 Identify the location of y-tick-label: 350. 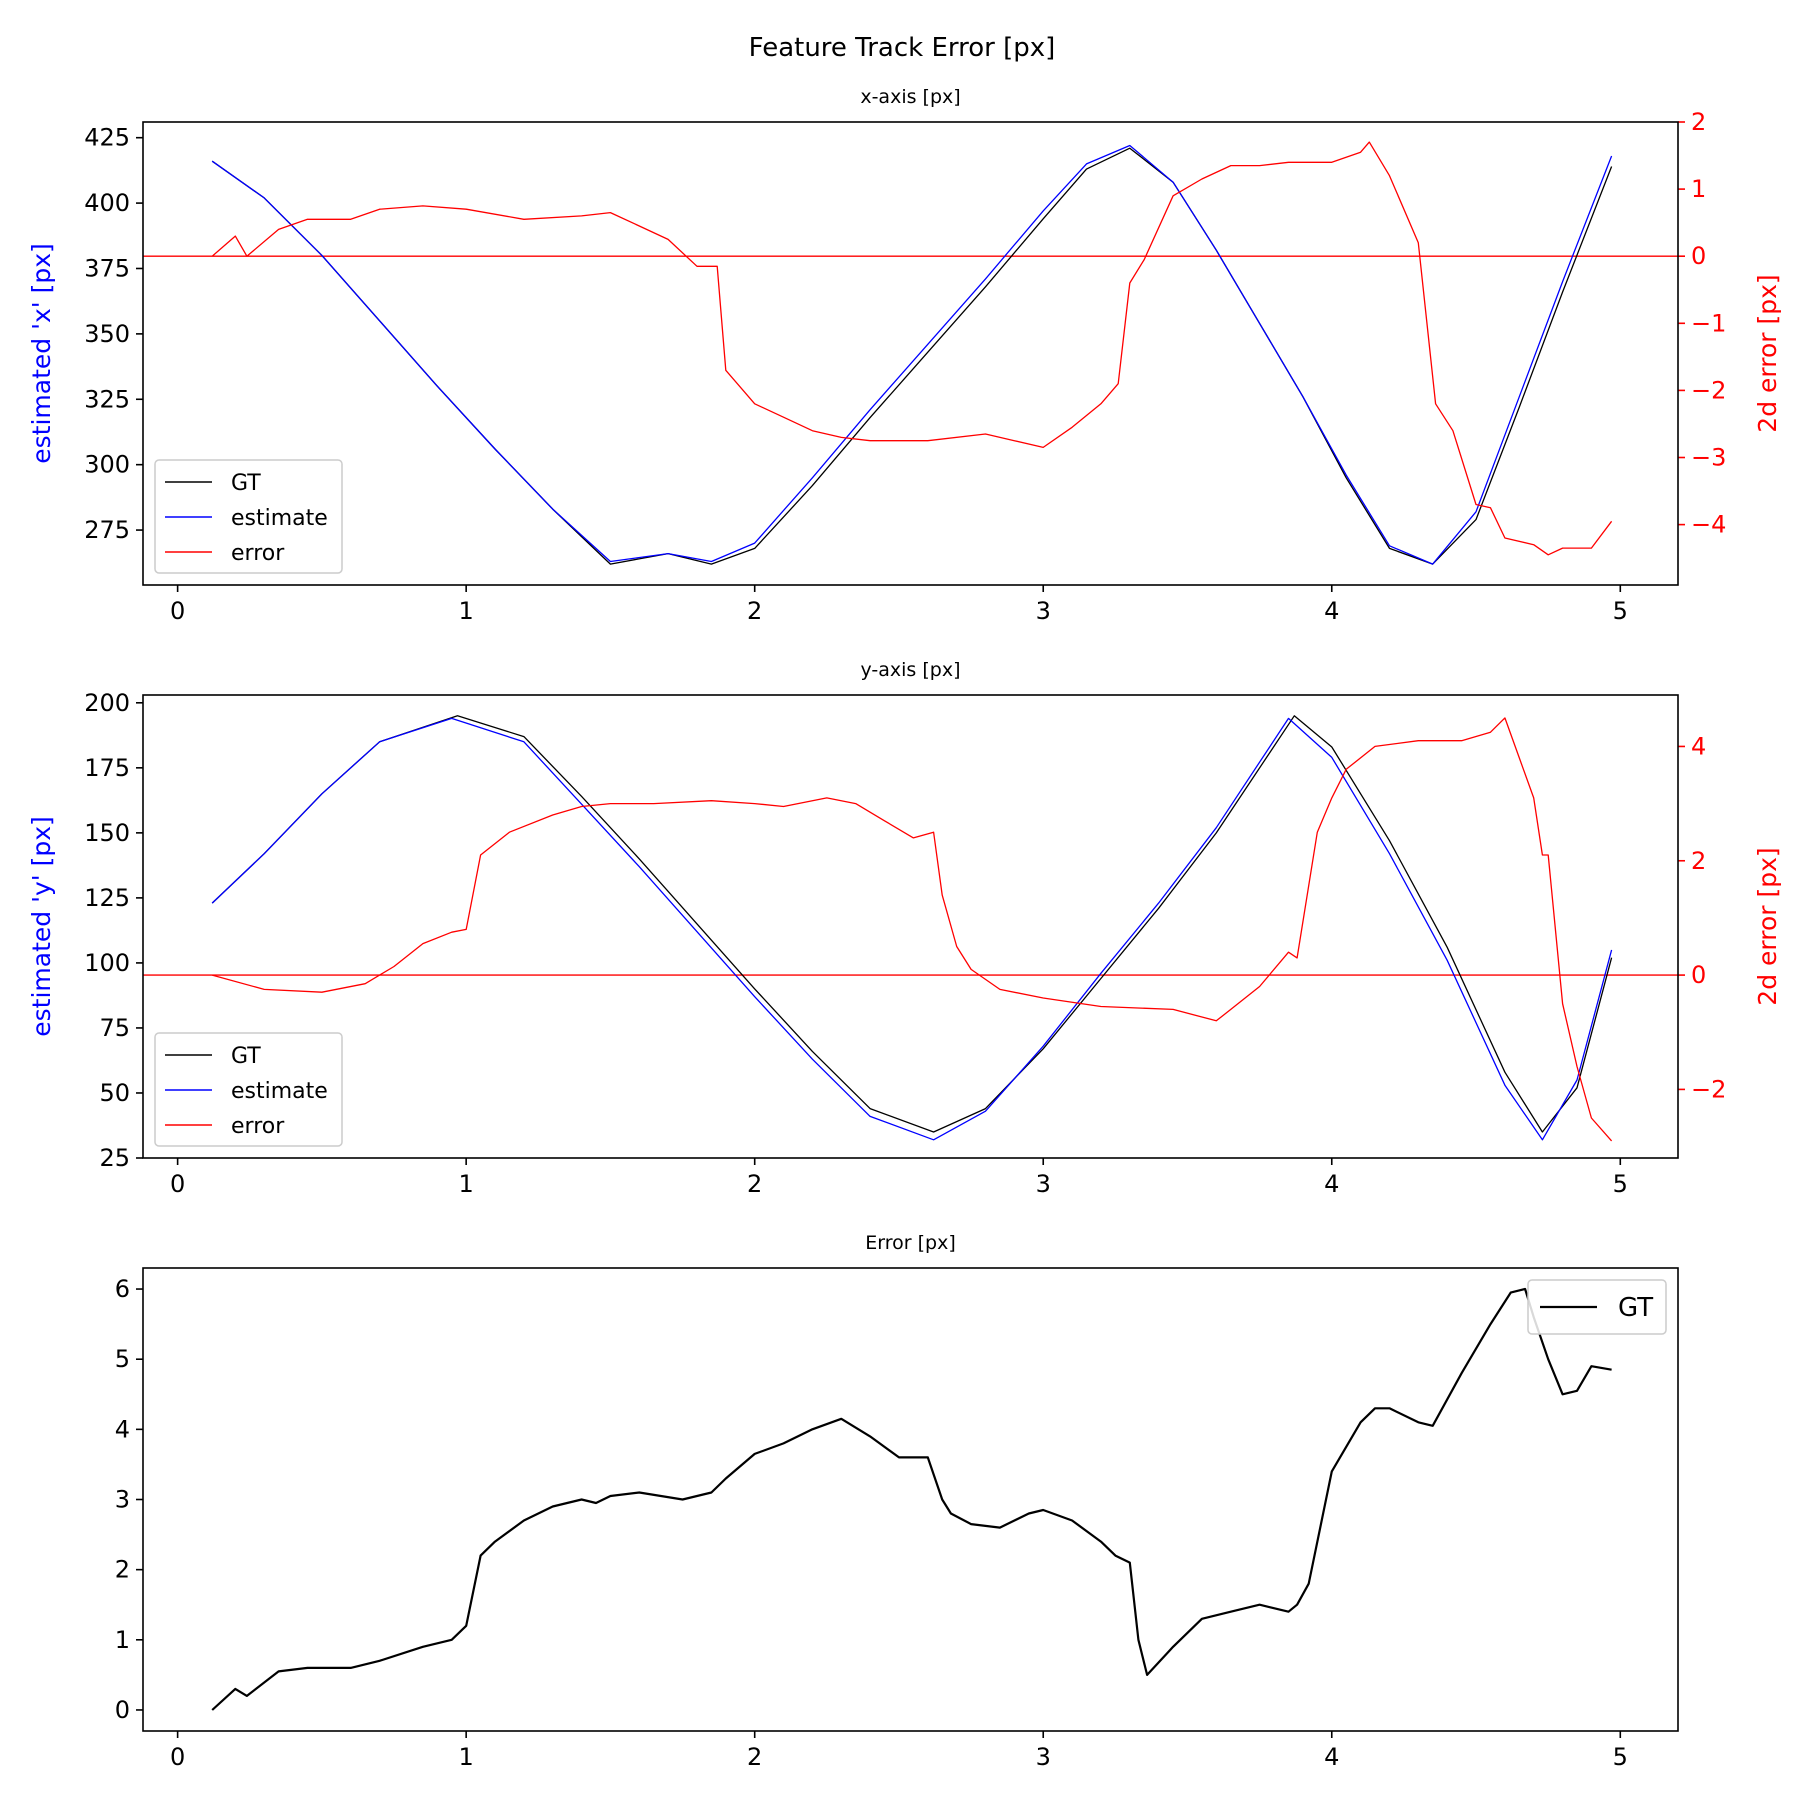
(107, 334).